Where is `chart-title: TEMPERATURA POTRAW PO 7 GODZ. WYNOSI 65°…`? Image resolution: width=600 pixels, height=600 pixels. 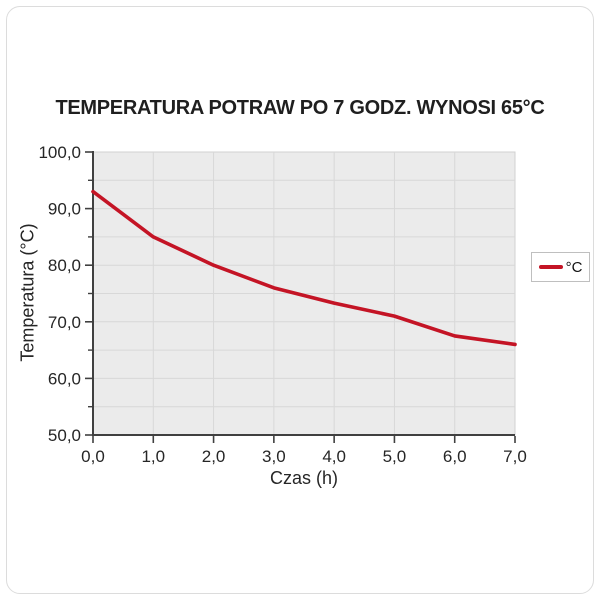 chart-title: TEMPERATURA POTRAW PO 7 GODZ. WYNOSI 65°… is located at coordinates (300, 108).